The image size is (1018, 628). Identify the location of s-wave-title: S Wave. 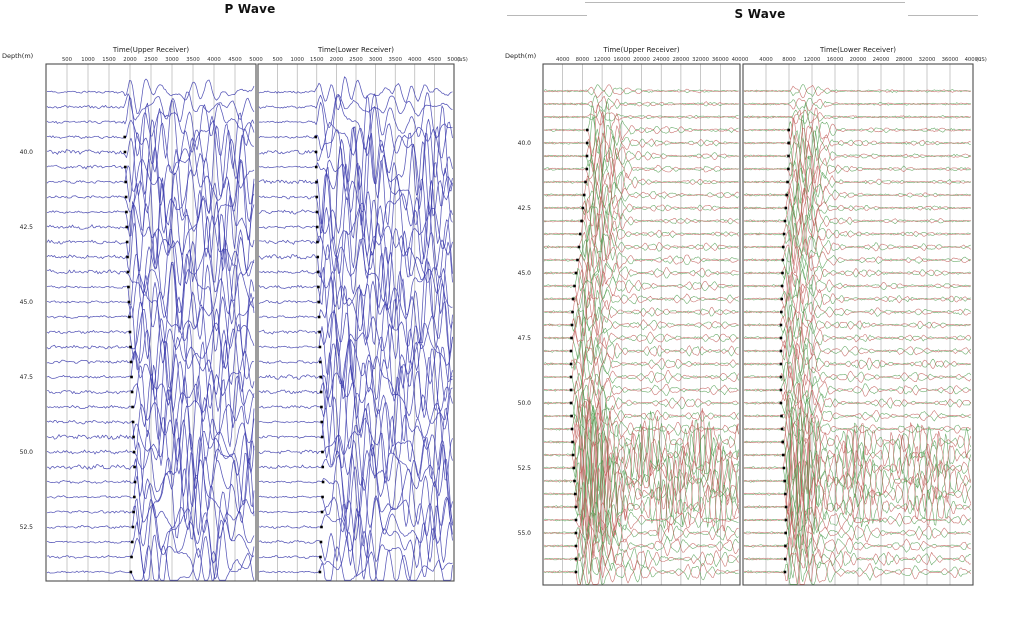
(760, 14).